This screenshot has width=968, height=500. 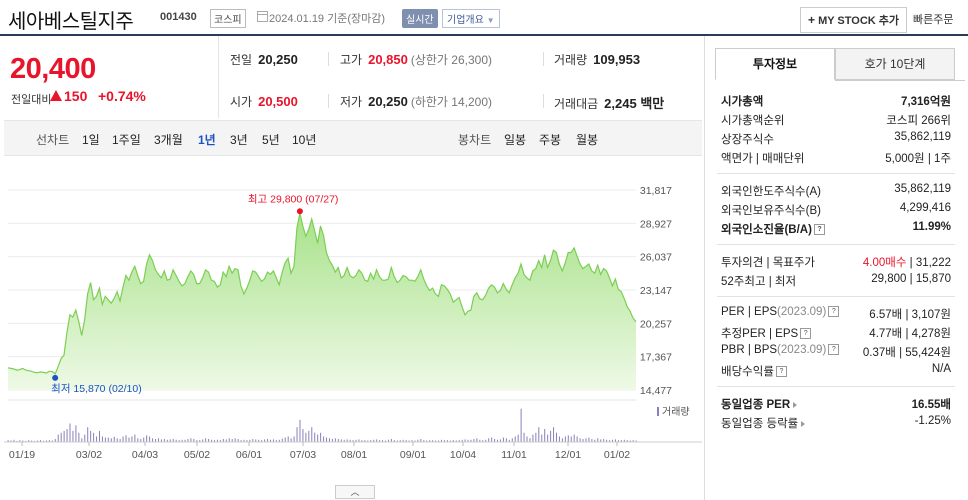 I want to click on x-tick-label: 04/03, so click(x=145, y=455).